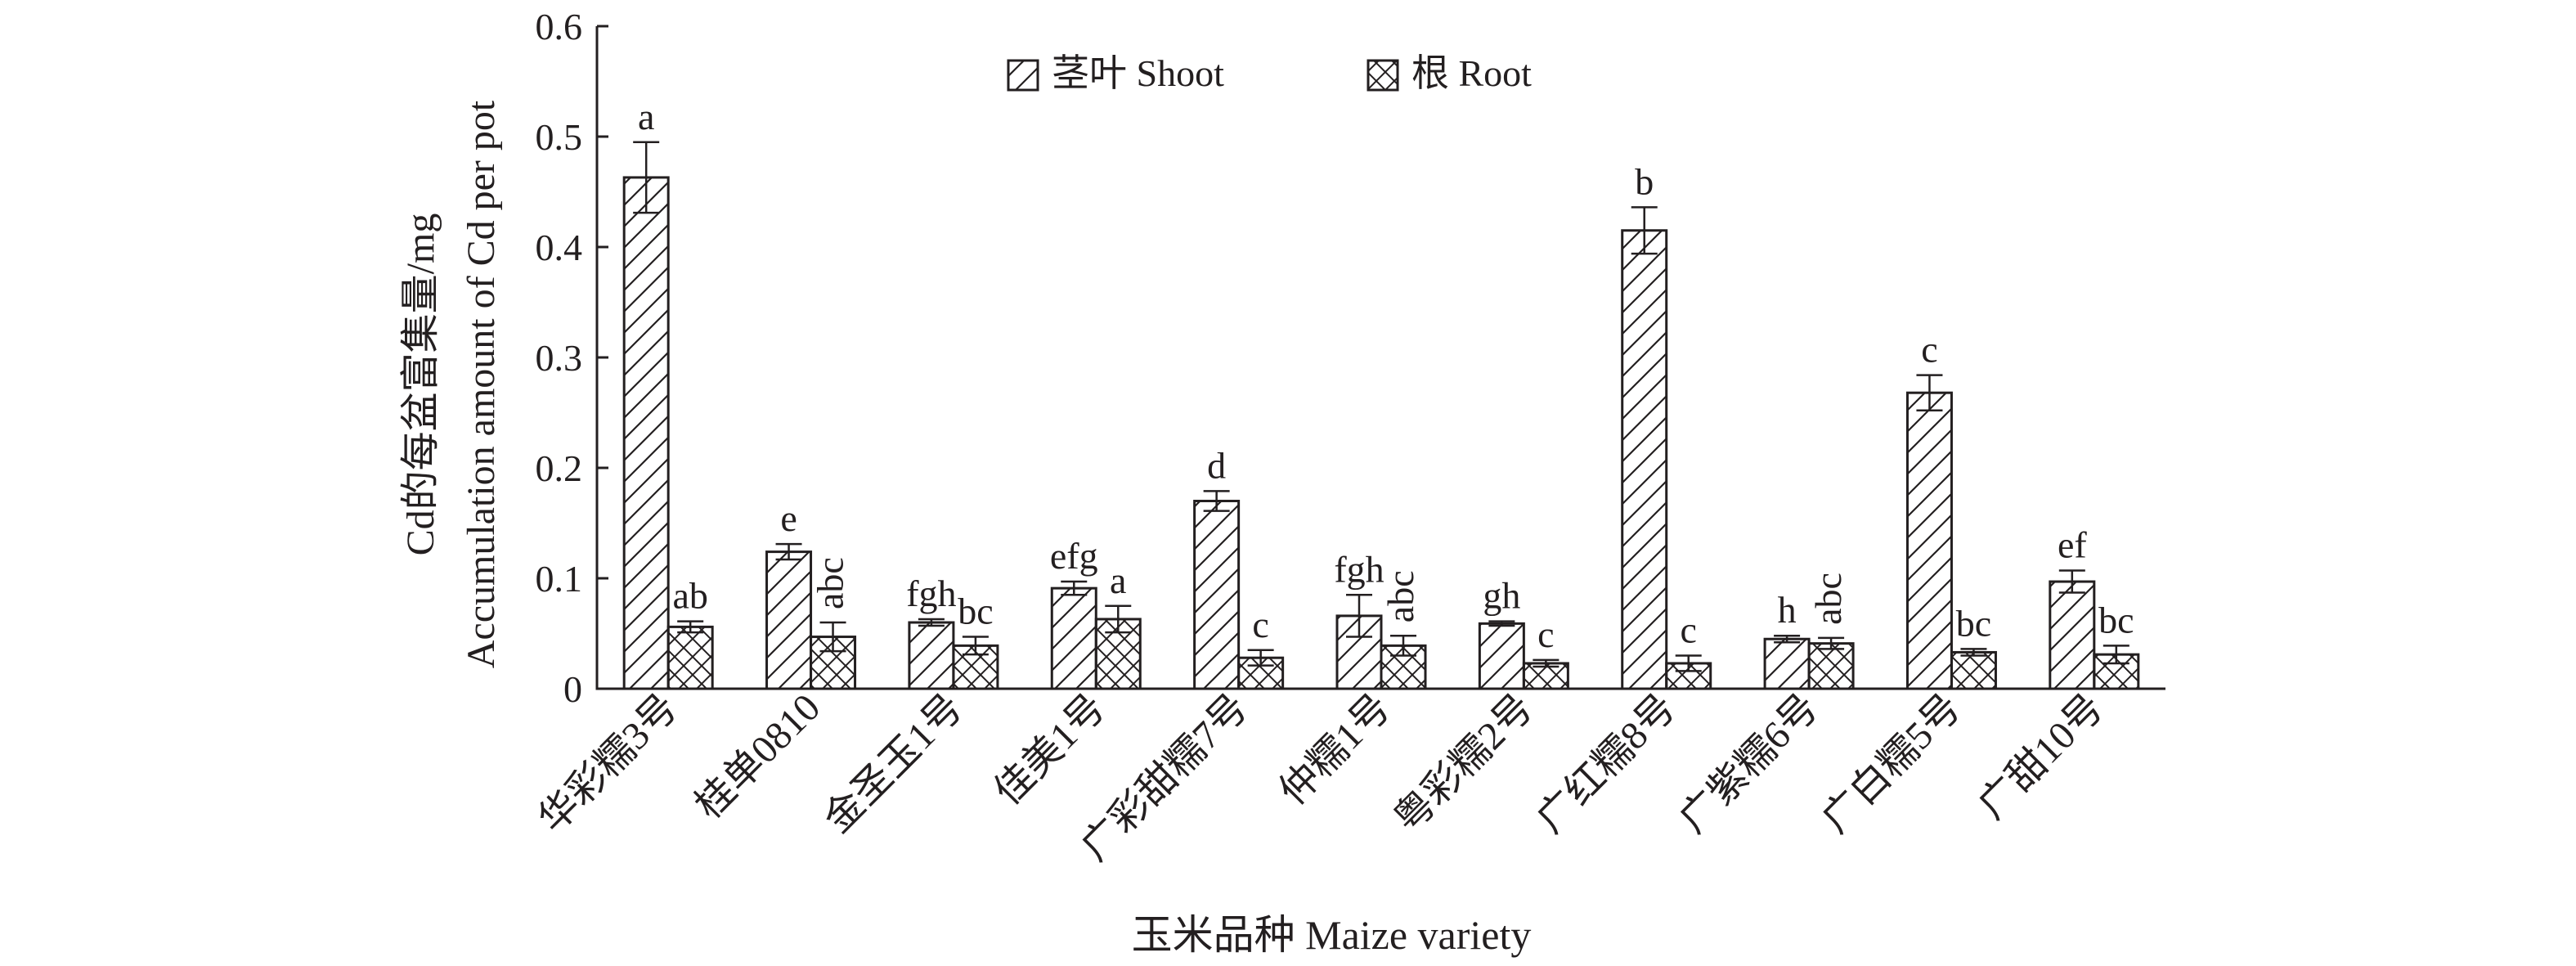  Describe the element at coordinates (1074, 556) in the screenshot. I see `sig-label-shoot: efg` at that location.